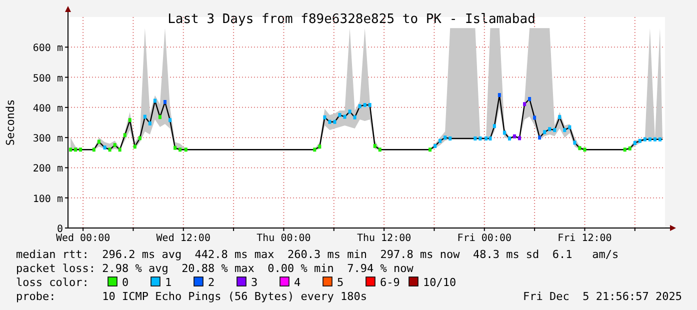 This screenshot has height=310, width=697. I want to click on x-tick-label: Wed 00:00, so click(83, 238).